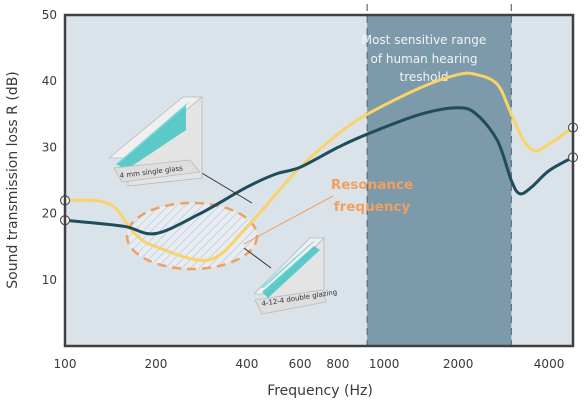  Describe the element at coordinates (372, 185) in the screenshot. I see `resonance-label-line-1: Resonance` at that location.